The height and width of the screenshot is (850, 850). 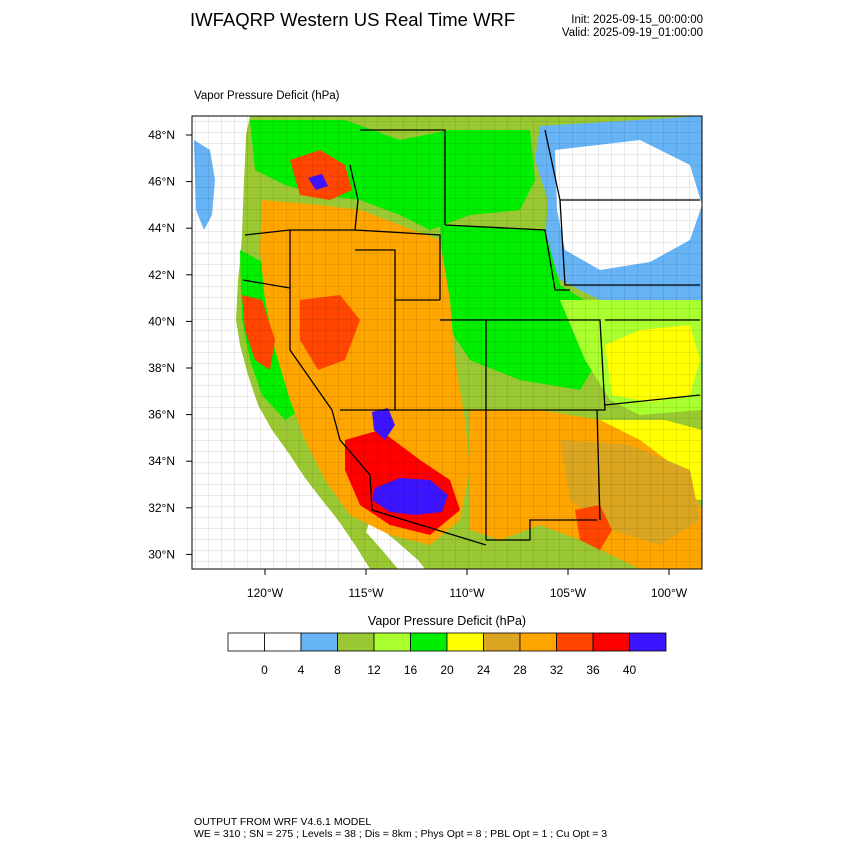 I want to click on colorbar-labels: 0 4 8 12 16 20 24 28 32 36 40, so click(x=448, y=670).